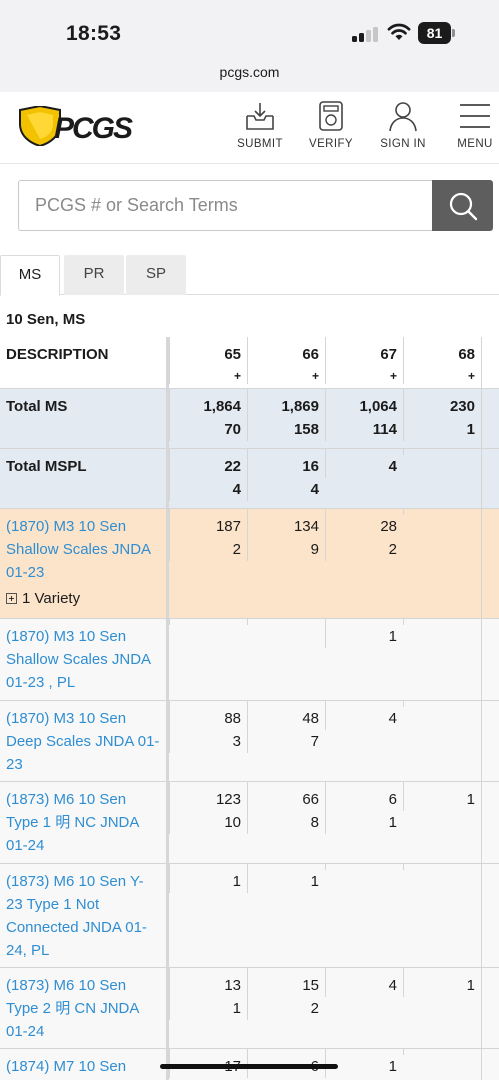 The width and height of the screenshot is (499, 1080). I want to click on cell-66: 134 9, so click(286, 535).